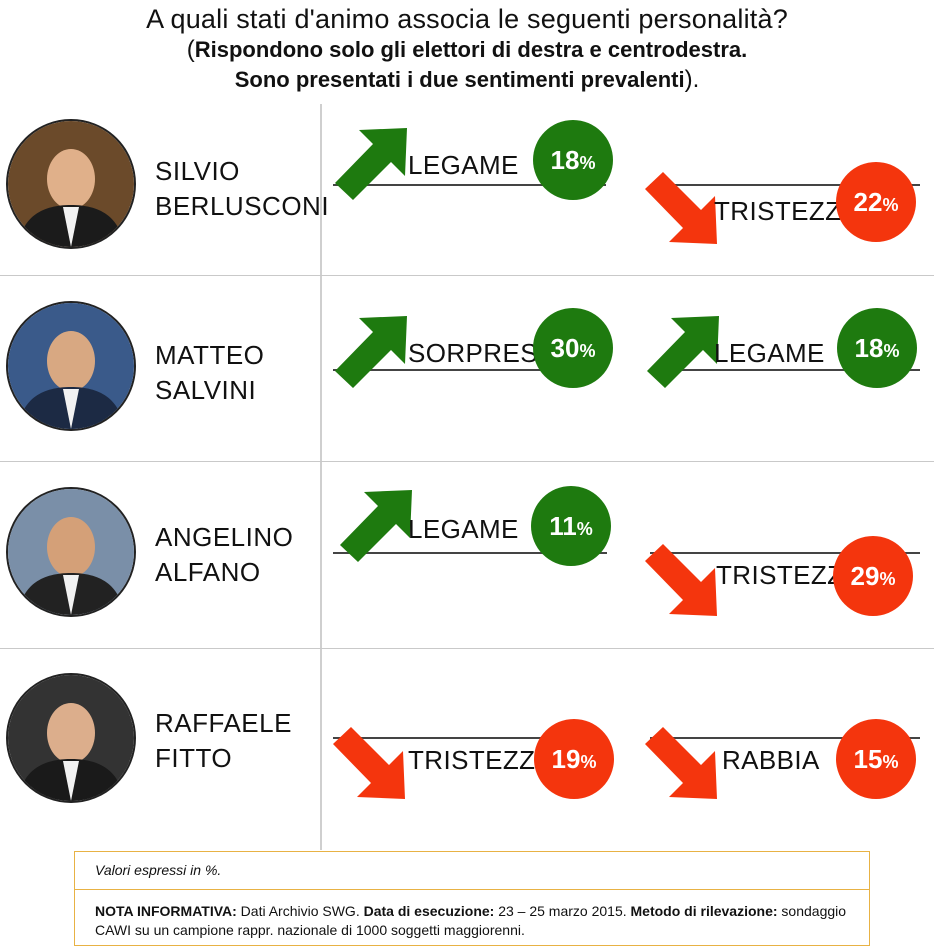 Image resolution: width=934 pixels, height=946 pixels. Describe the element at coordinates (197, 171) in the screenshot. I see `person-first-name: SILVIO` at that location.